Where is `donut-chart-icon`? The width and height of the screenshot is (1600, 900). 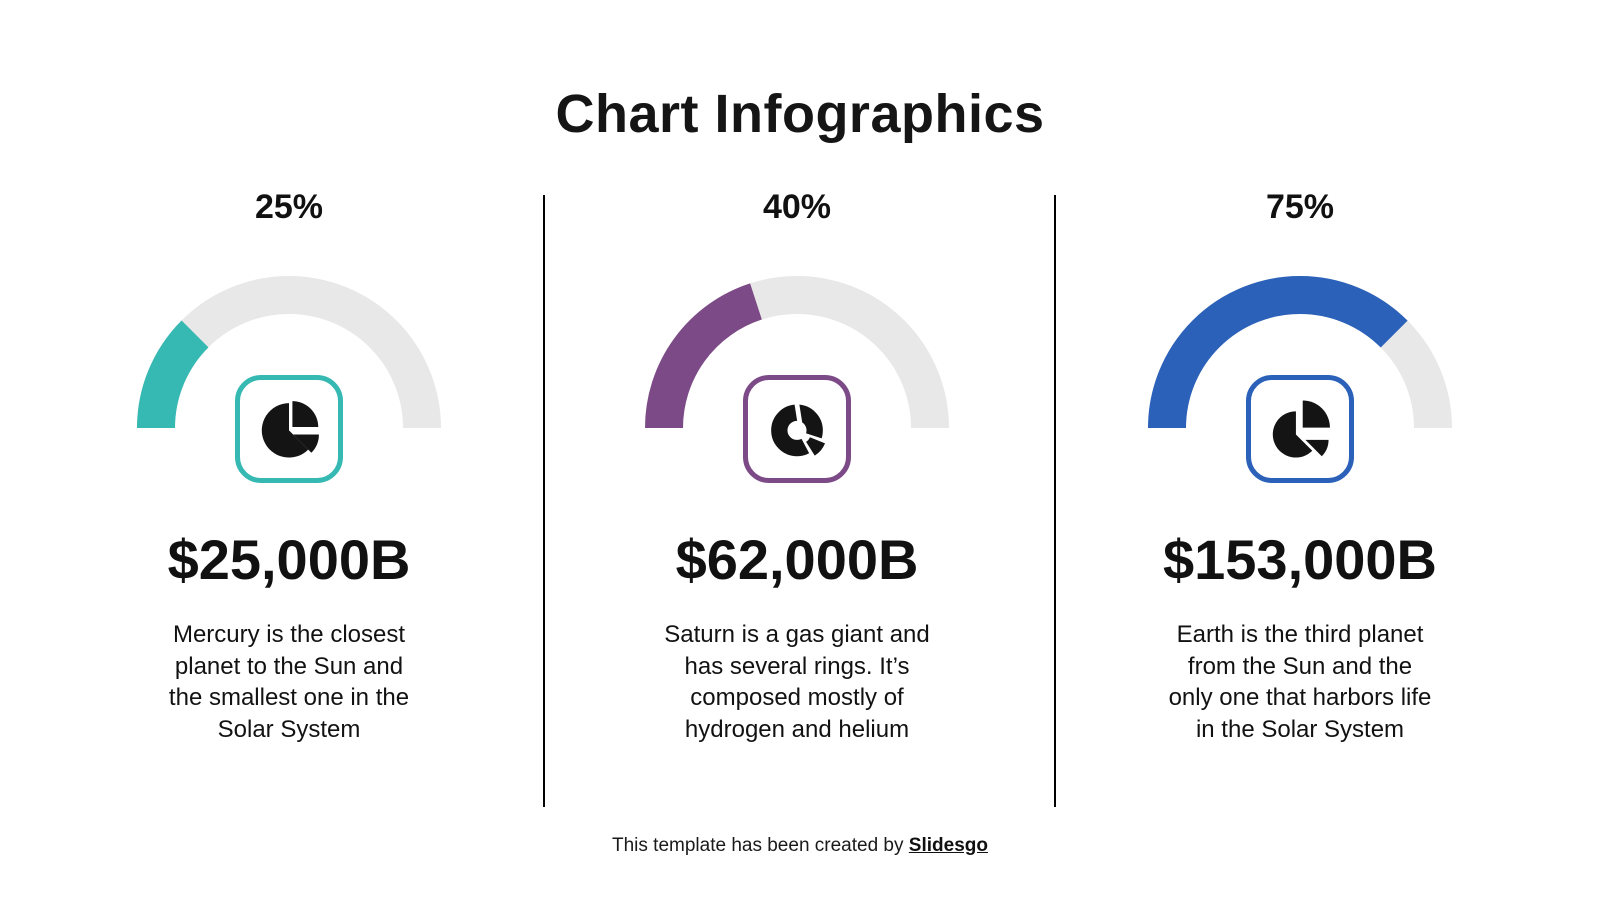
donut-chart-icon is located at coordinates (798, 428).